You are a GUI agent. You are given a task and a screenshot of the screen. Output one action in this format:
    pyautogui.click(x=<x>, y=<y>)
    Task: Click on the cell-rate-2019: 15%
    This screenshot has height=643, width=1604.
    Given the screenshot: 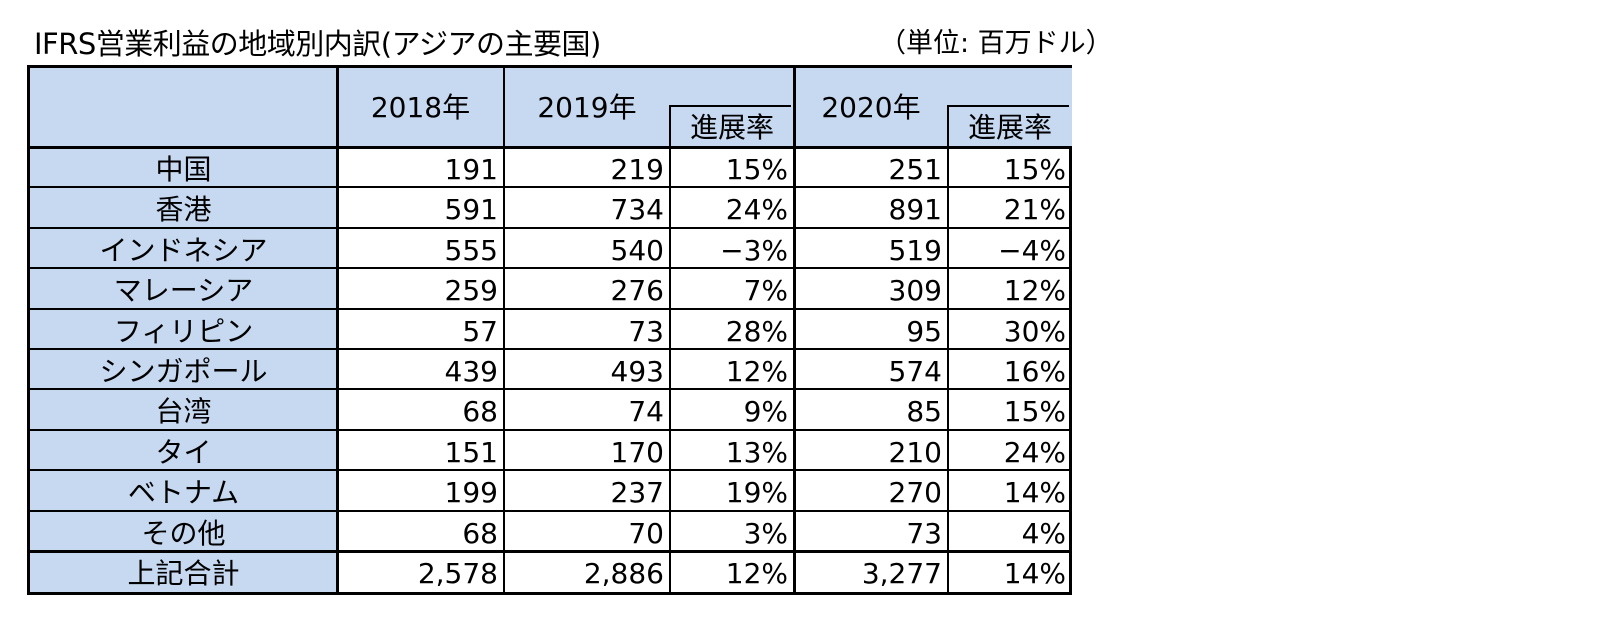 What is the action you would take?
    pyautogui.click(x=756, y=169)
    